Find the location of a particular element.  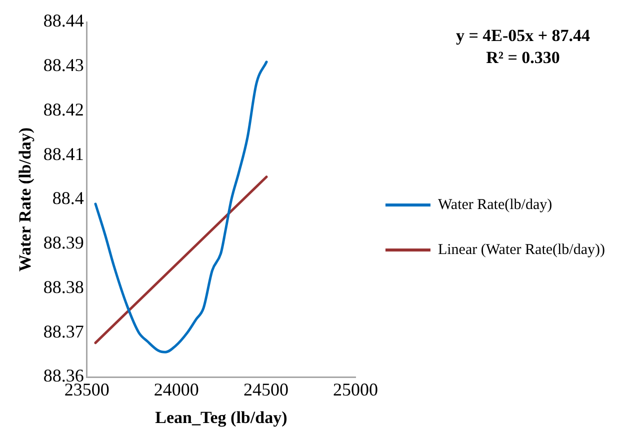

y-tick-label: 88.42 is located at coordinates (63, 109).